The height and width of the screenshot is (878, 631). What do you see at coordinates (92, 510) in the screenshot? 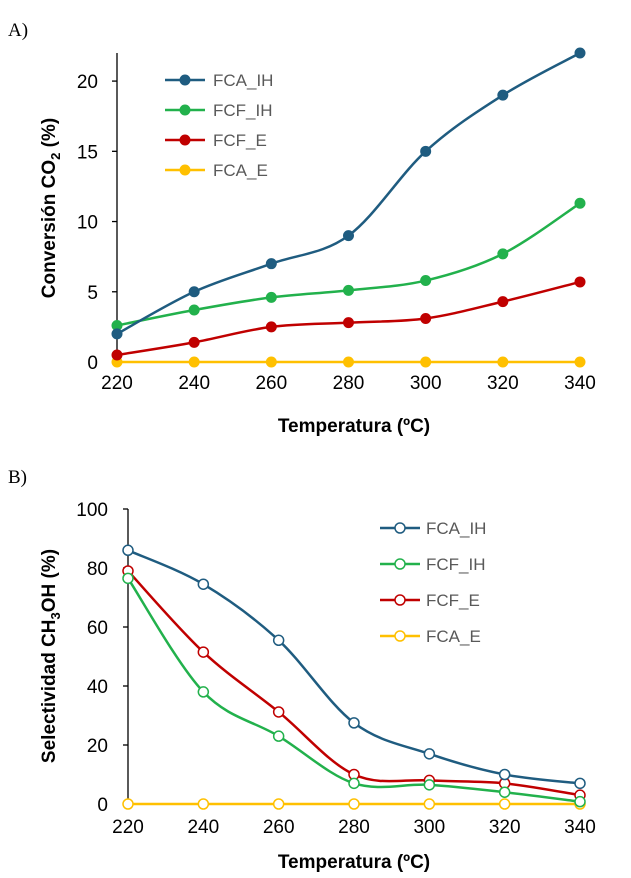
I see `y-tick-label: 100` at bounding box center [92, 510].